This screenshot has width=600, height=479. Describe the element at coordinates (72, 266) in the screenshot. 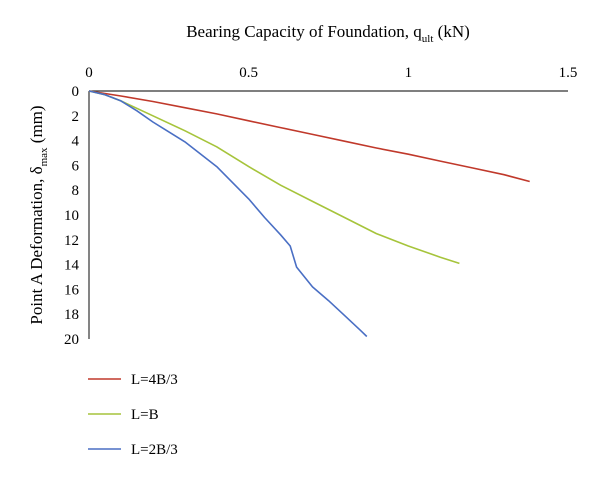

I see `y-tick-label: 14` at that location.